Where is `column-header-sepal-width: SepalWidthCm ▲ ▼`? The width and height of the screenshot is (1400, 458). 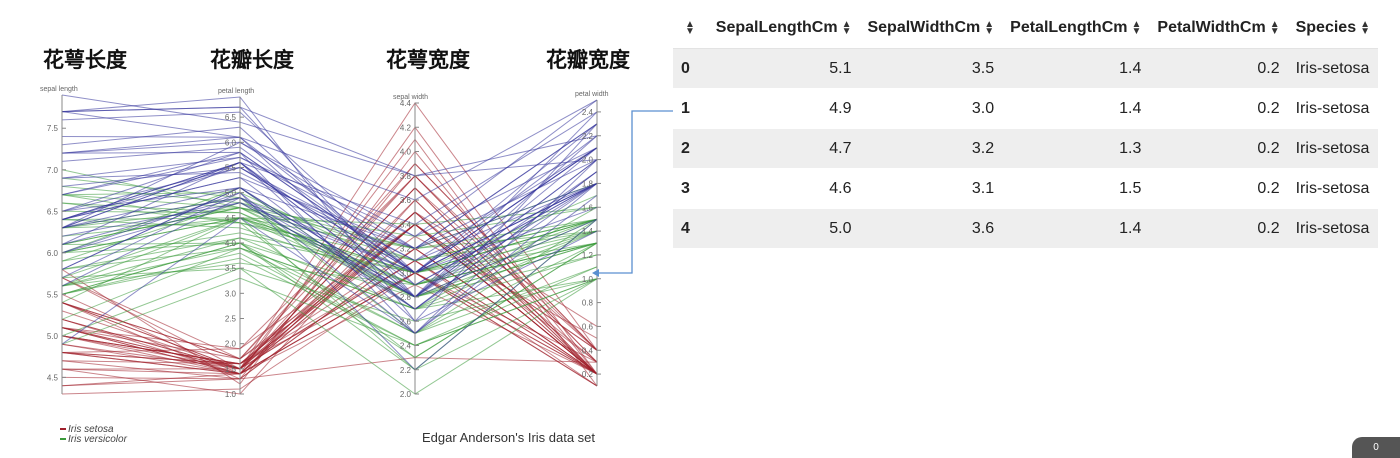
column-header-sepal-width: SepalWidthCm ▲ ▼ is located at coordinates (931, 28).